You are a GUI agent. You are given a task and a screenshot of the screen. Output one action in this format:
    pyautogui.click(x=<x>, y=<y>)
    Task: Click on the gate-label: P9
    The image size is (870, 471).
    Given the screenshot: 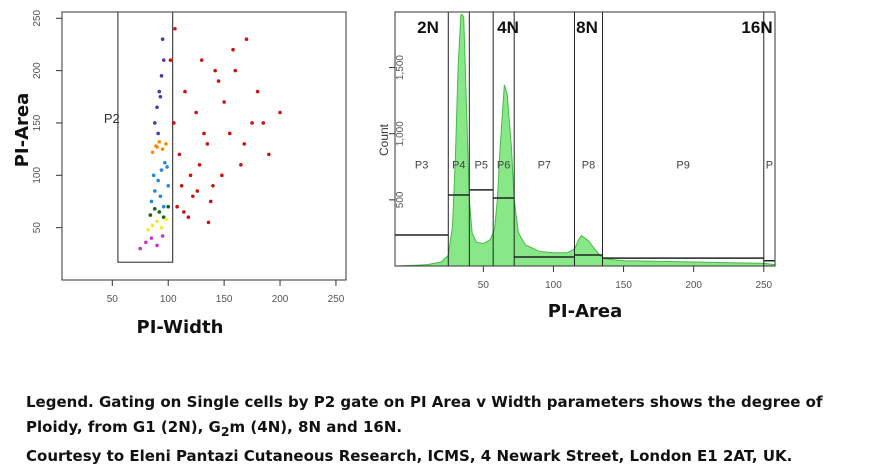 What is the action you would take?
    pyautogui.click(x=682, y=165)
    